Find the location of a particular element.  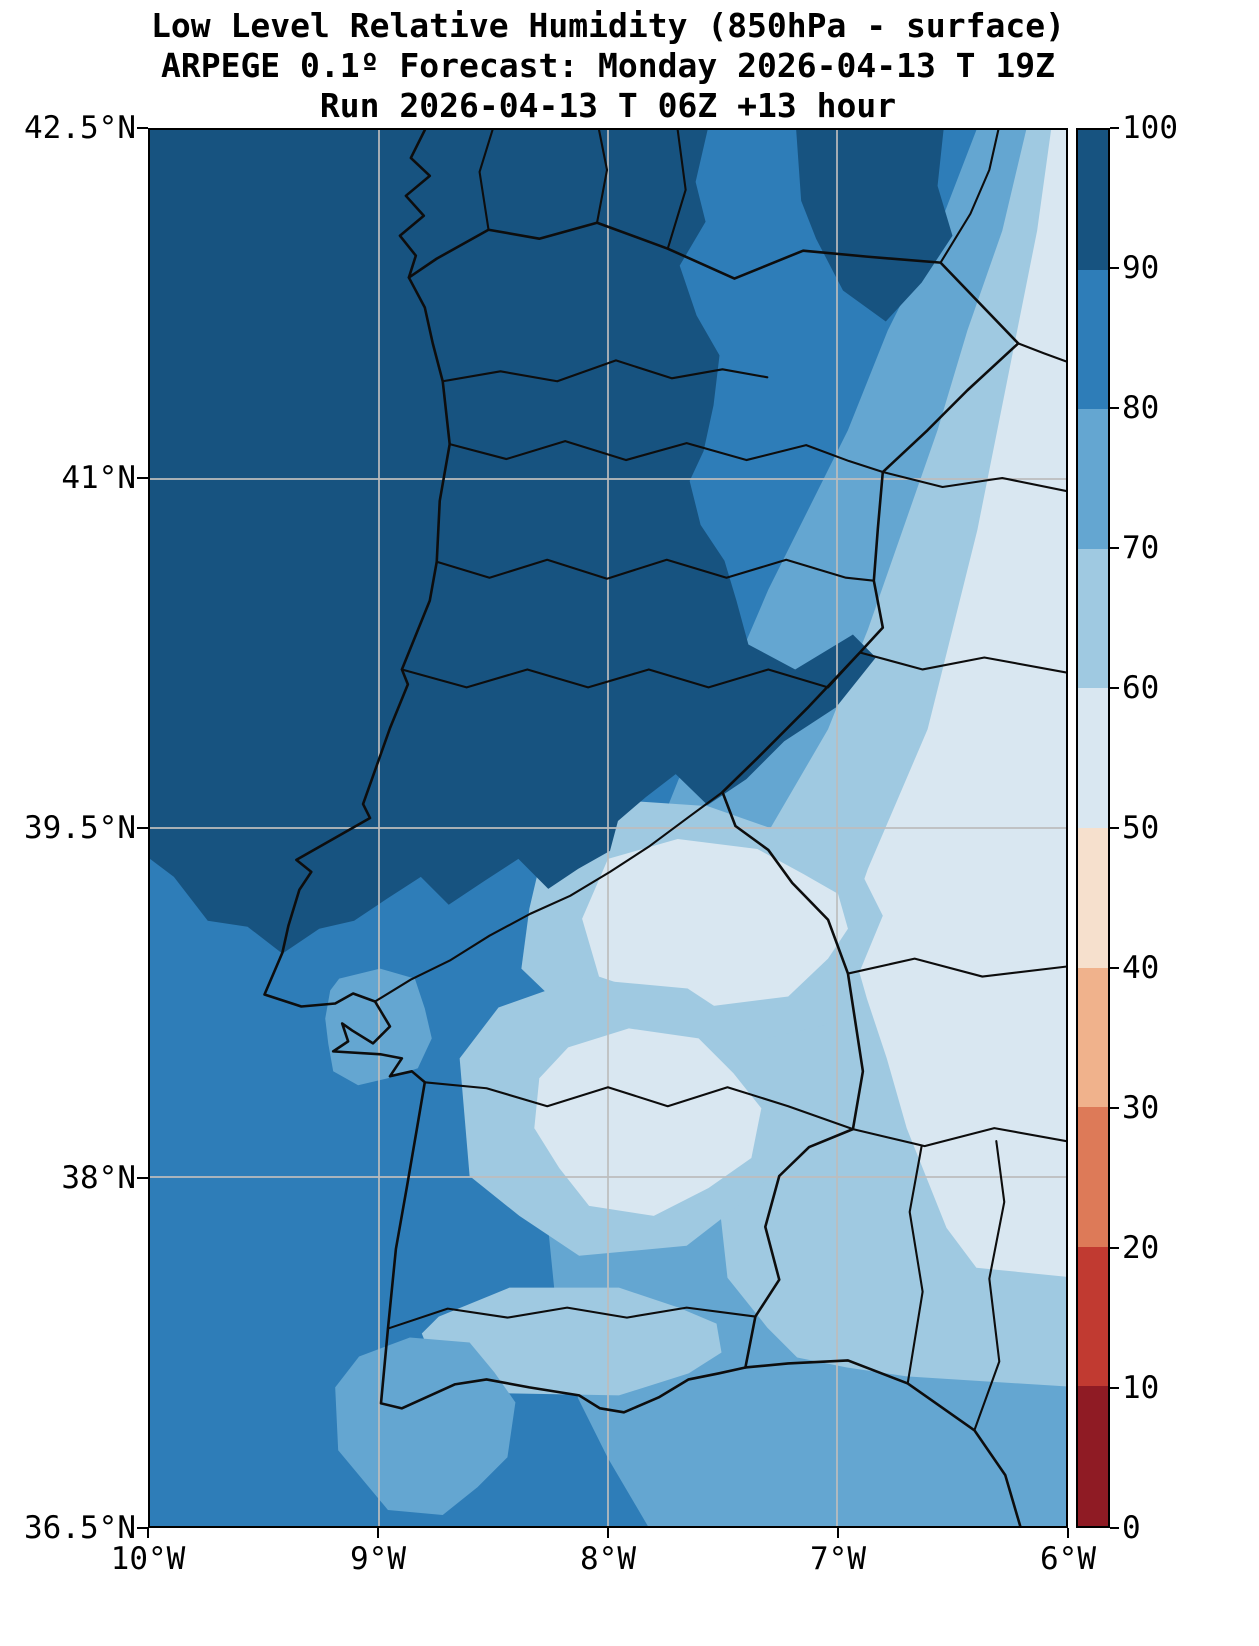

district-boundary-algarve is located at coordinates (571, 1318).